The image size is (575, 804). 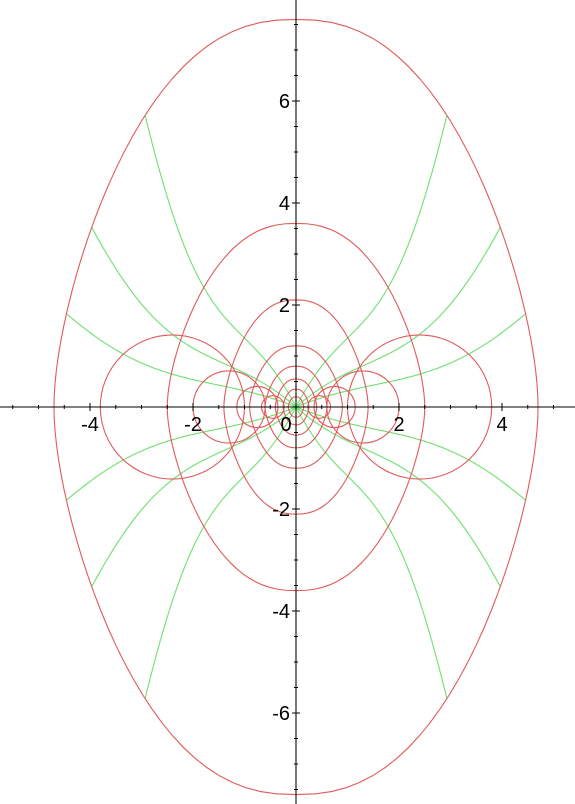 What do you see at coordinates (281, 612) in the screenshot?
I see `y-tick-label: -4` at bounding box center [281, 612].